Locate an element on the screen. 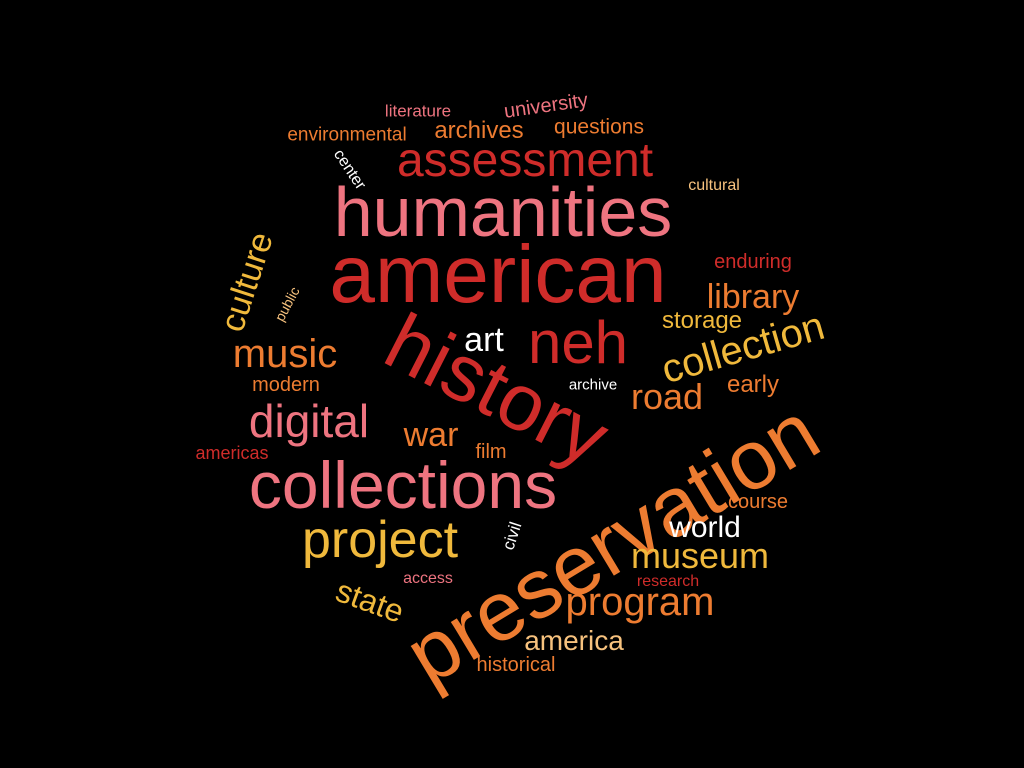 Image resolution: width=1024 pixels, height=768 pixels. word-war: war is located at coordinates (431, 435).